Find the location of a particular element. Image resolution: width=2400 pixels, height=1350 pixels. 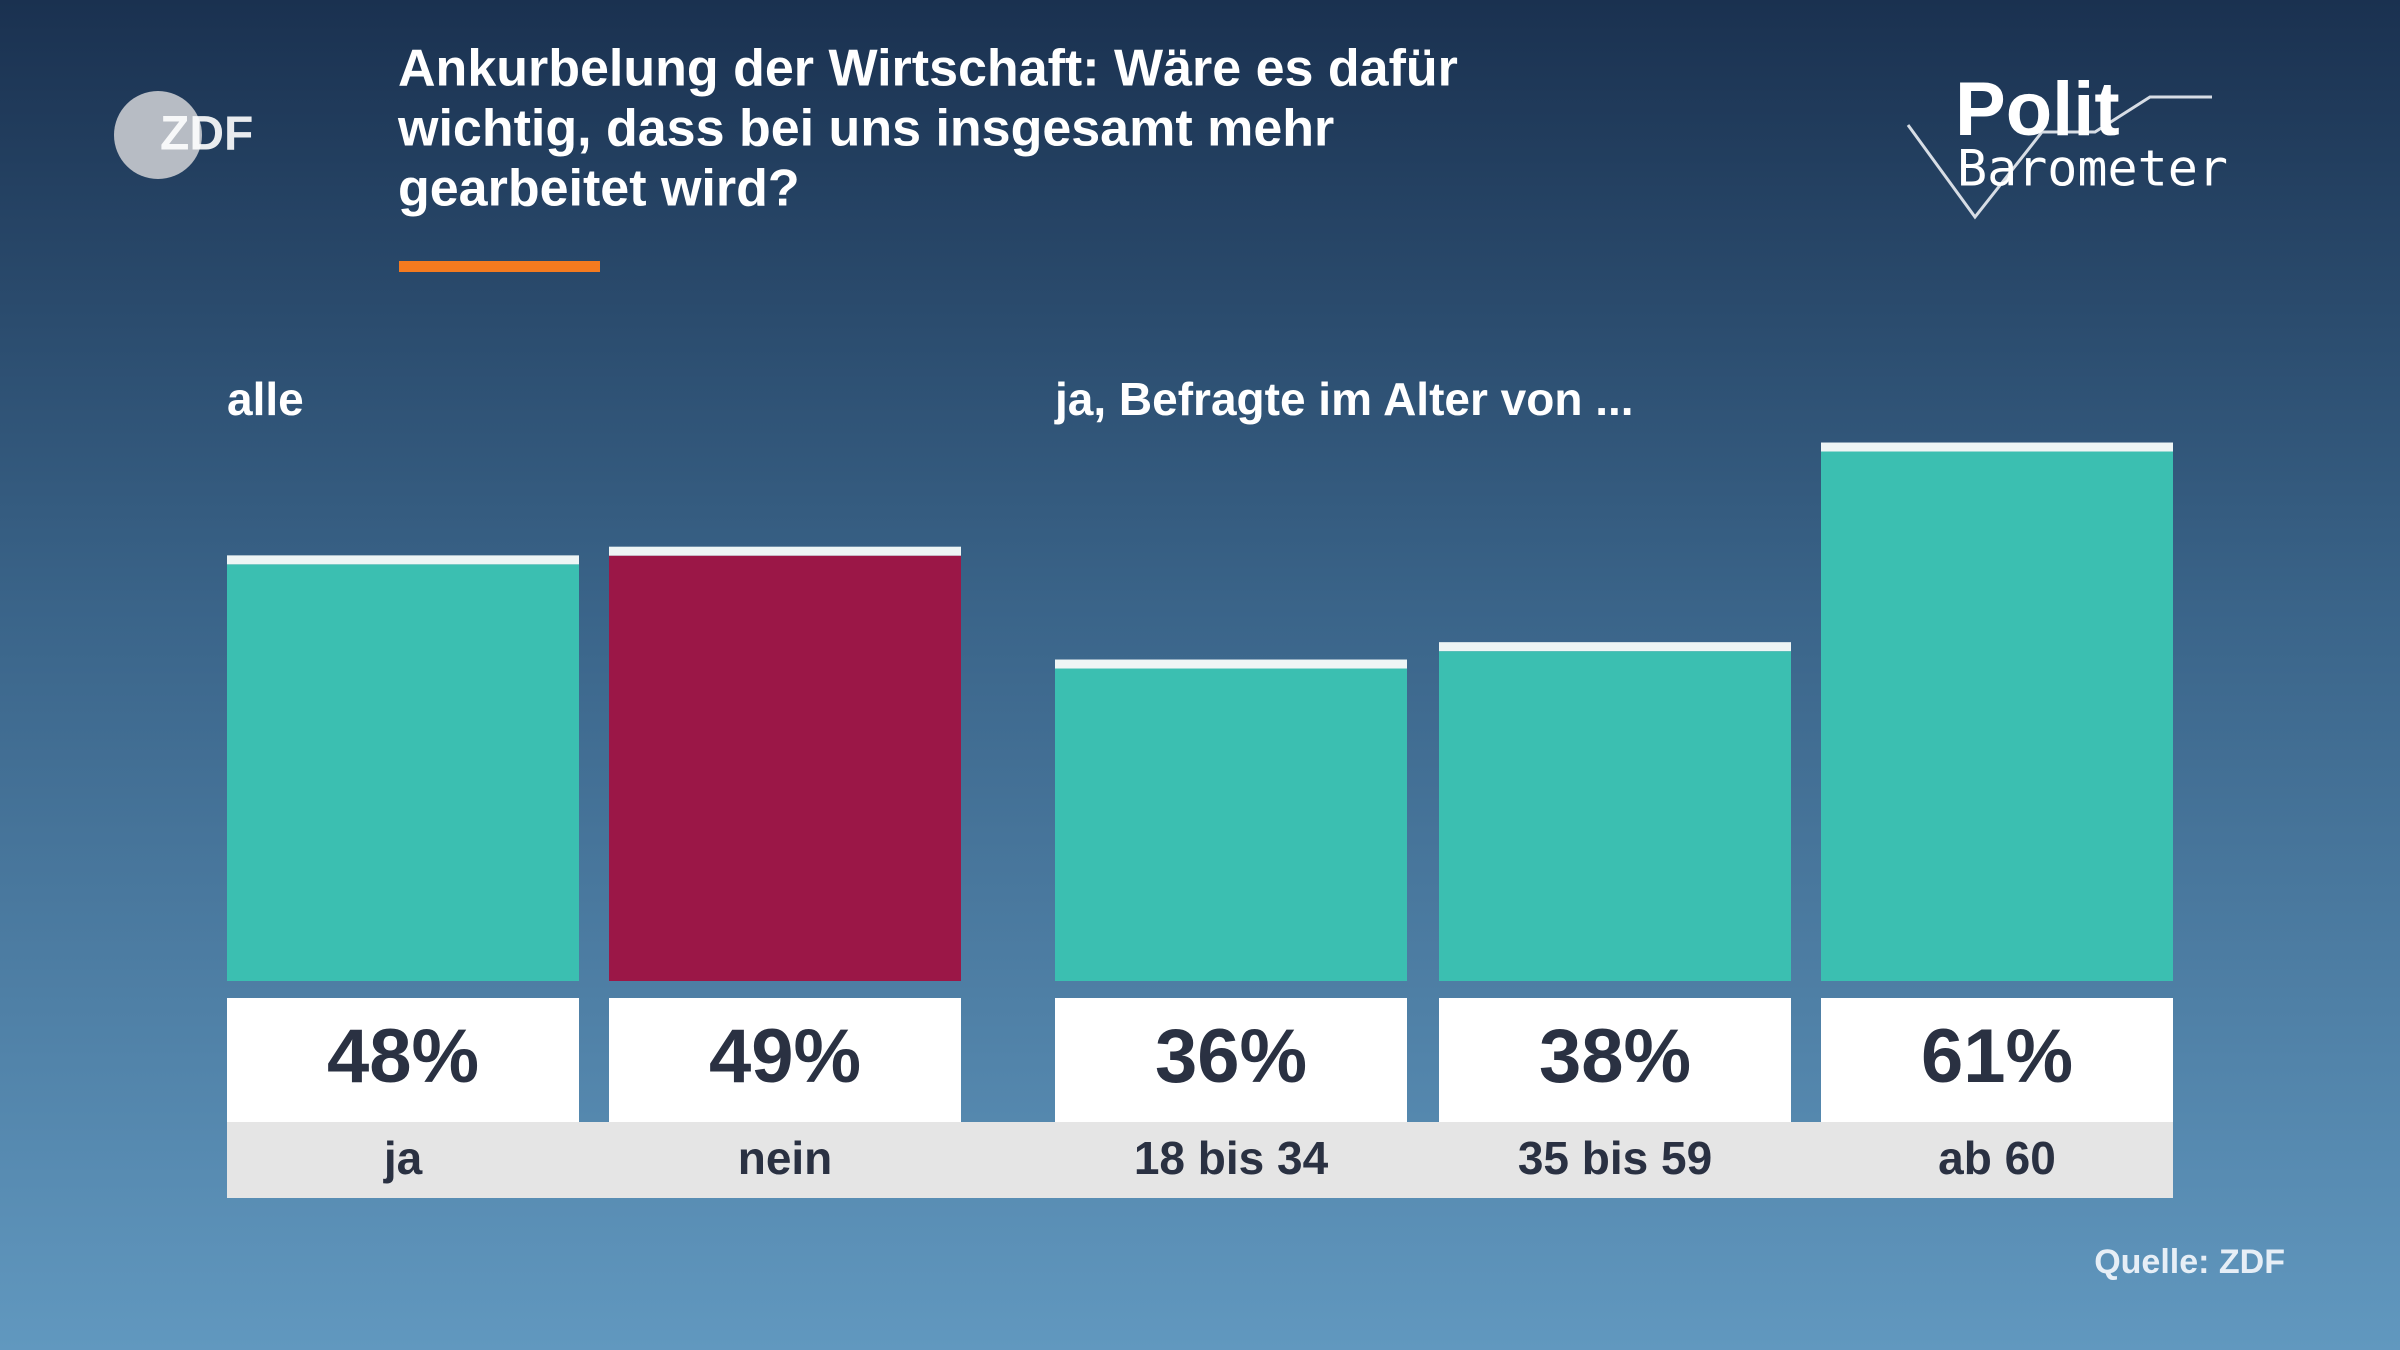

value-label: 36% is located at coordinates (1231, 1056).